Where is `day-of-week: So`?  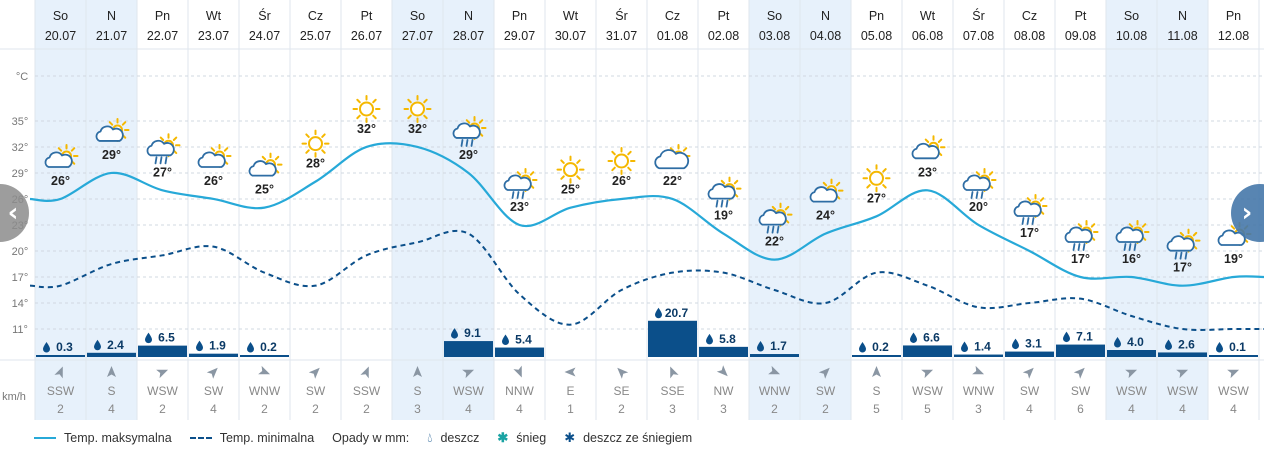
day-of-week: So is located at coordinates (417, 16).